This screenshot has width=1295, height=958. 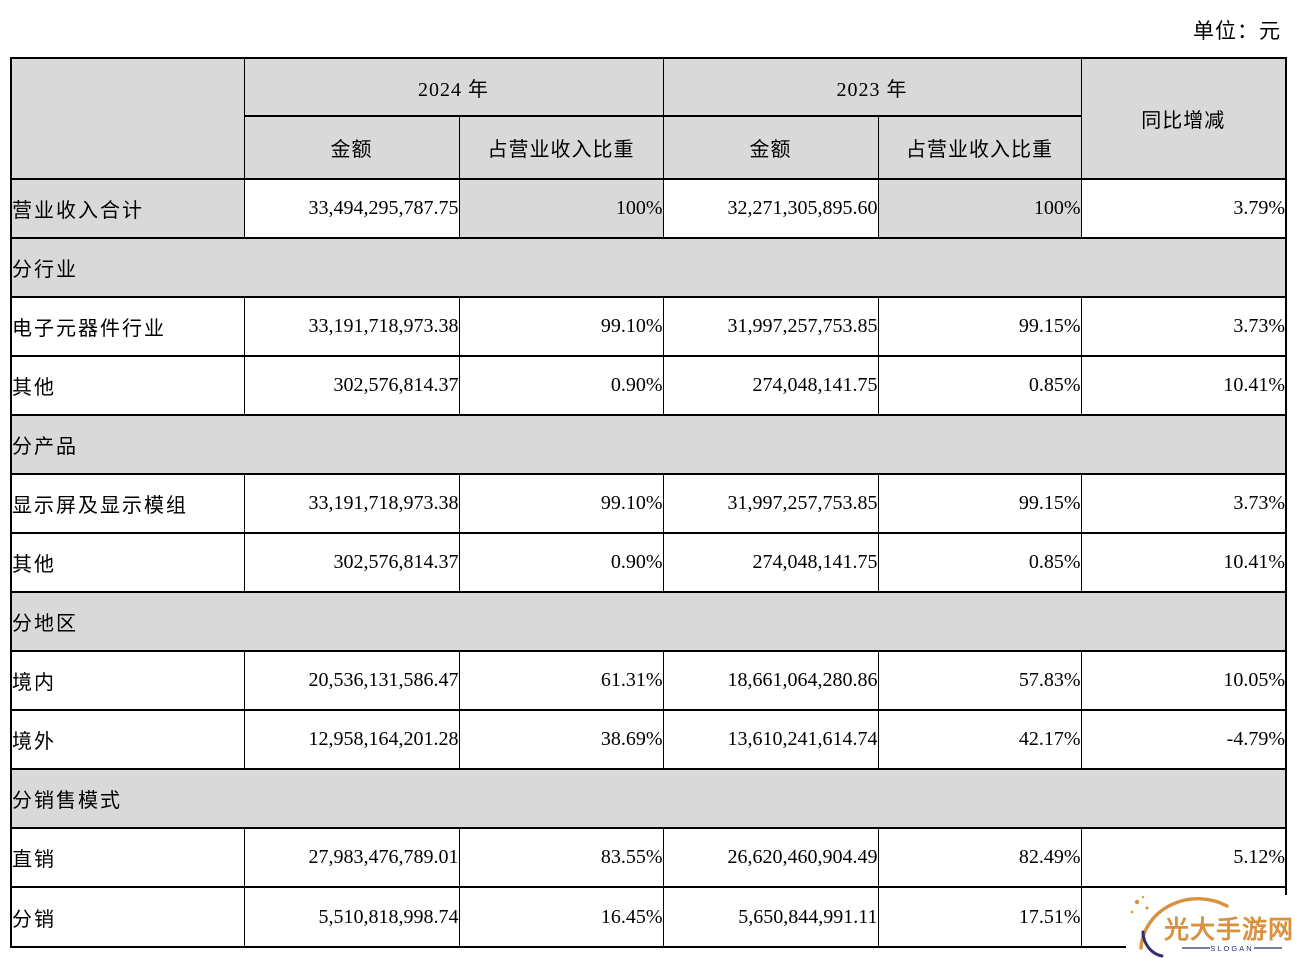 I want to click on amount-2024-cell: 20,536,131,586.47, so click(x=351, y=680).